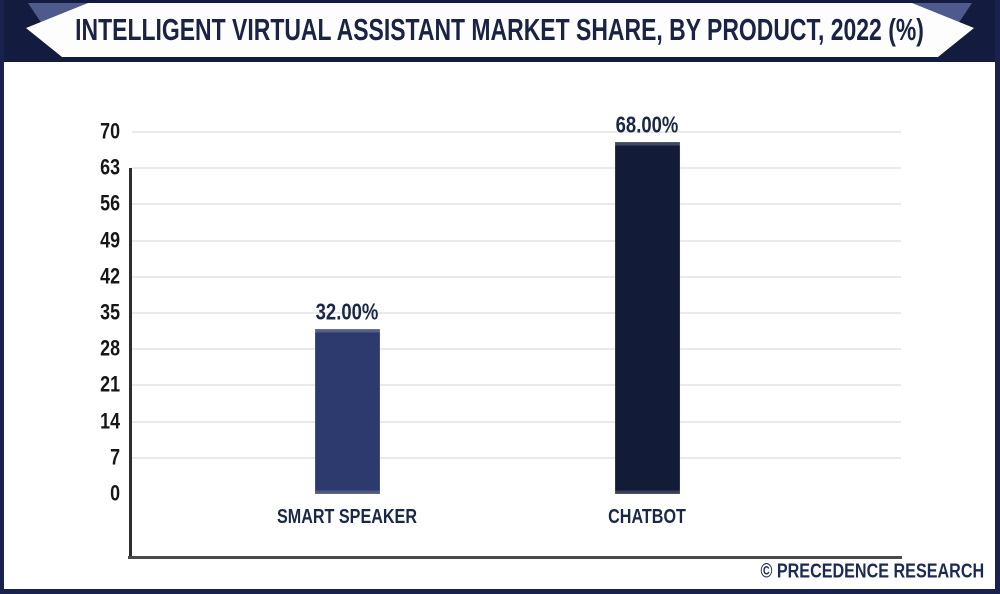  Describe the element at coordinates (872, 571) in the screenshot. I see `watermark: © PRECEDENCE RESEARCH` at that location.